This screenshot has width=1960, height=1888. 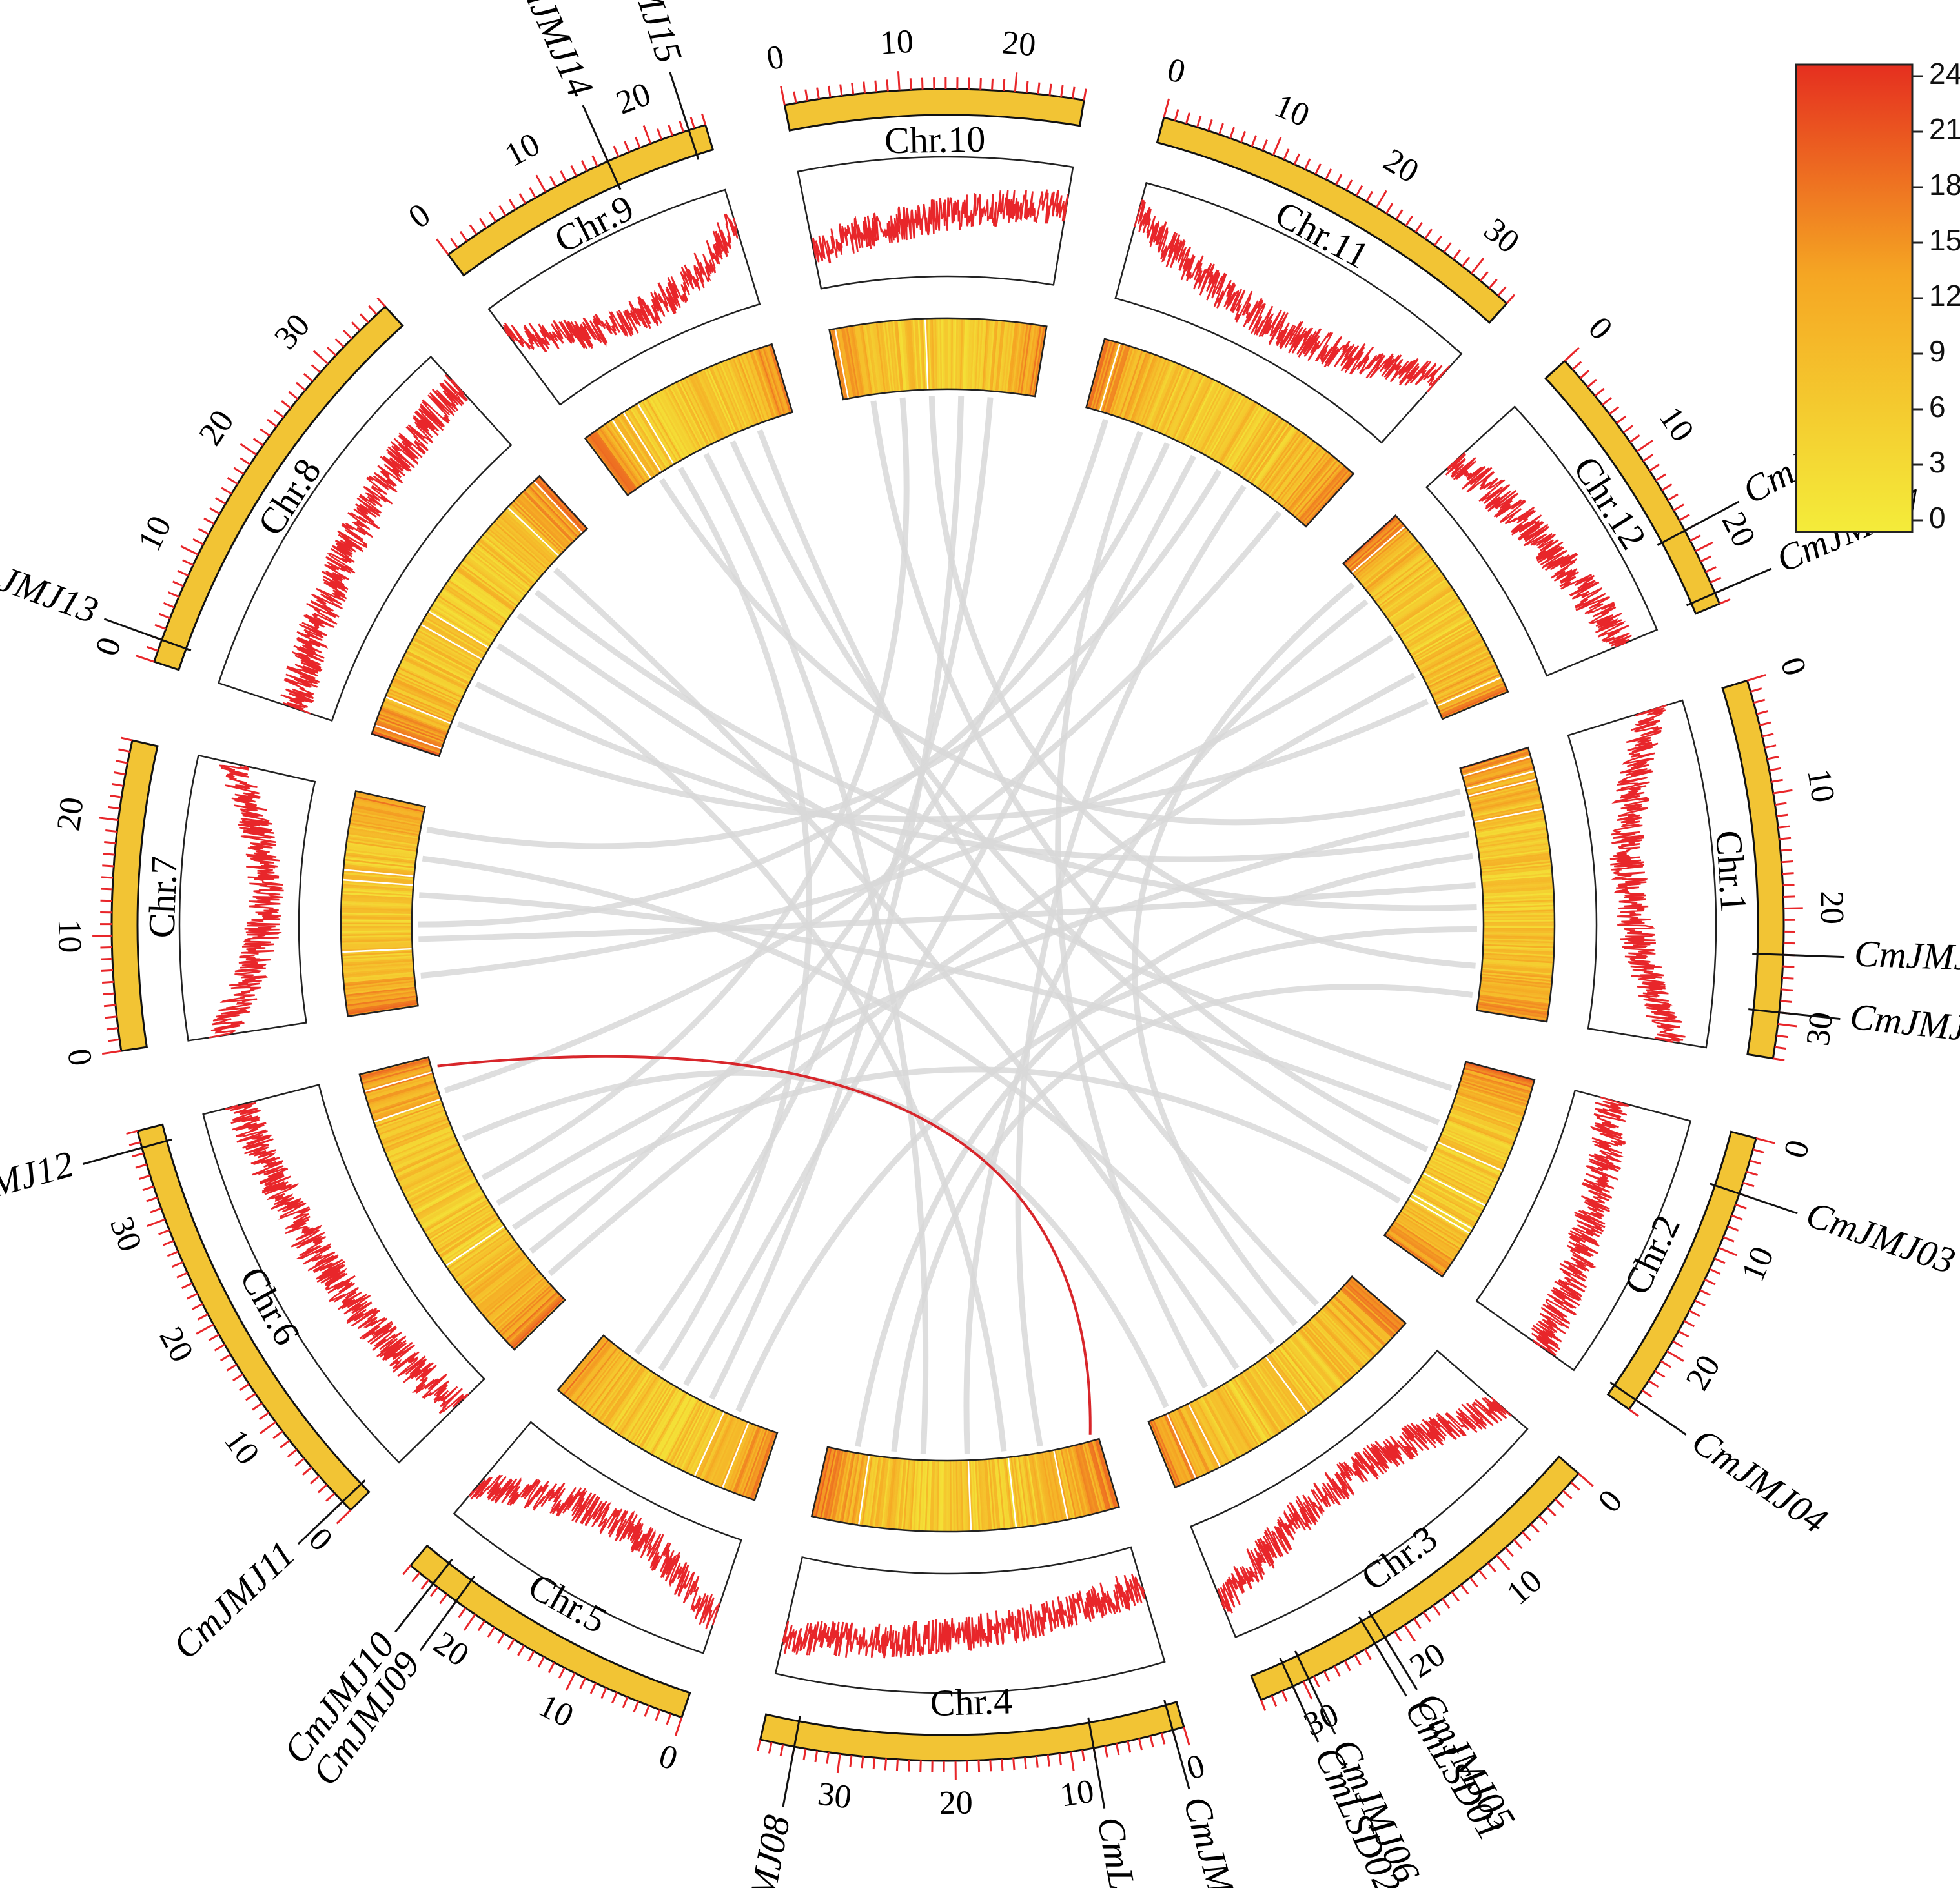 I want to click on gene-marker: CmJMJ04, so click(x=1722, y=1461).